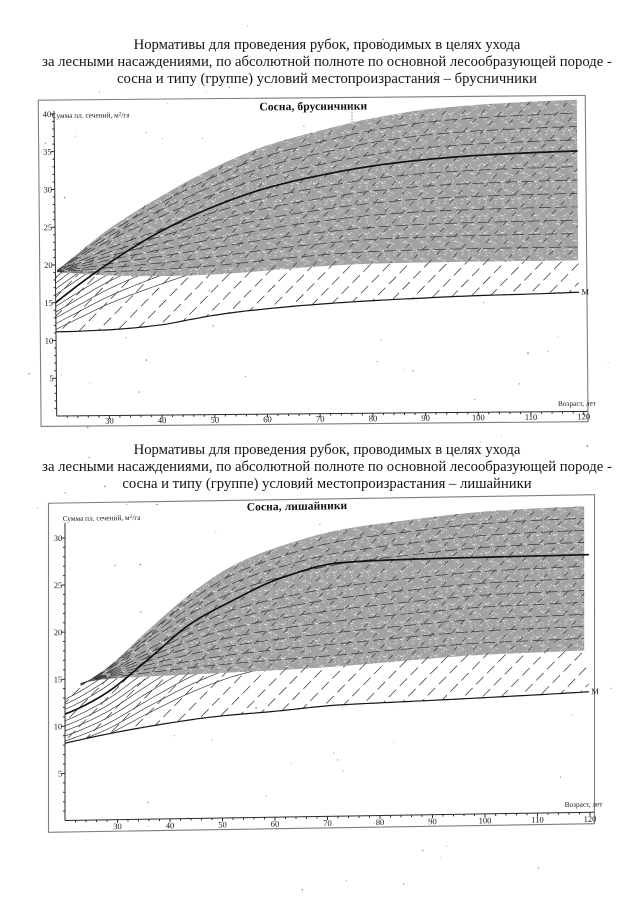 This screenshot has height=905, width=640. Describe the element at coordinates (297, 507) in the screenshot. I see `svg-text: Сосна, лишайники` at that location.